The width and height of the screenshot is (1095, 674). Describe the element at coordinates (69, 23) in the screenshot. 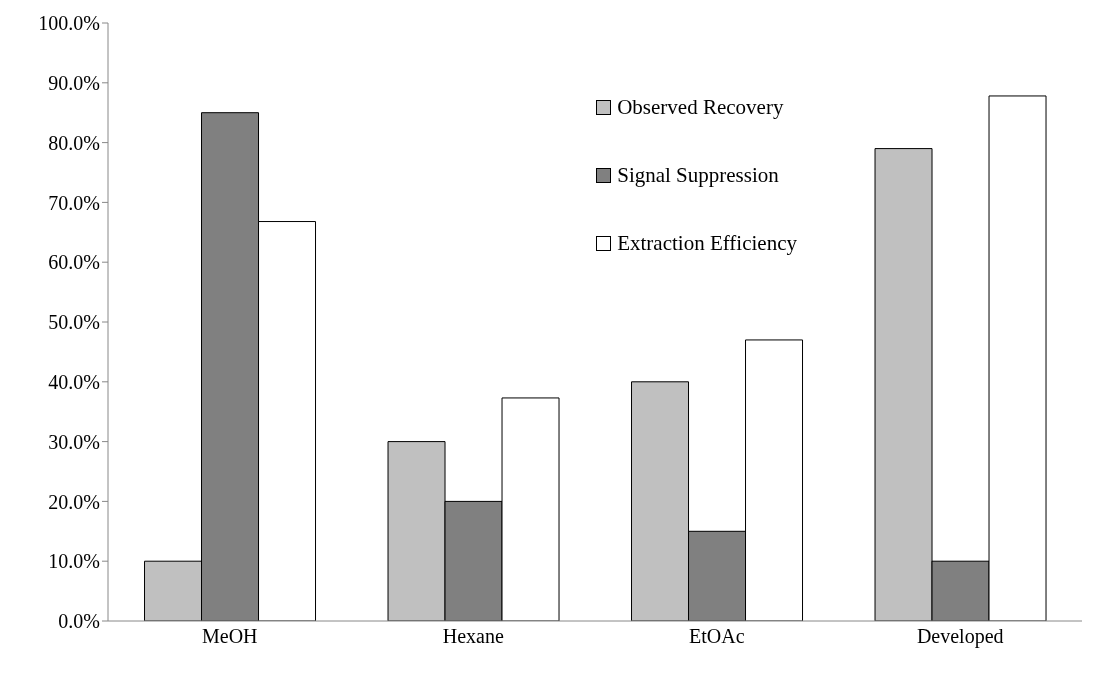

I see `y-tick-label: 100.0%` at that location.